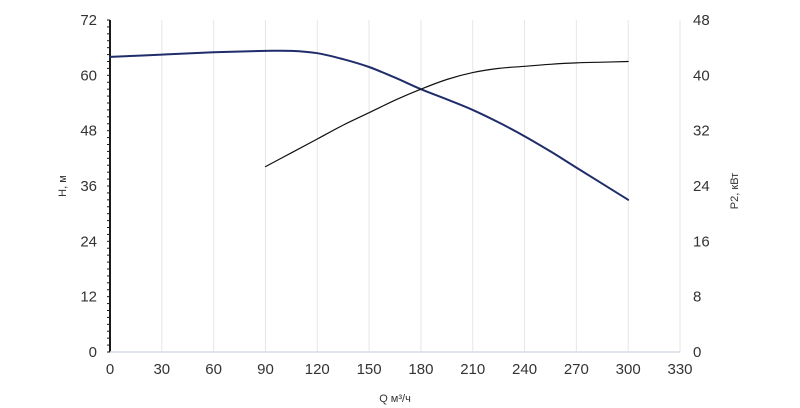 The image size is (800, 408). Describe the element at coordinates (369, 369) in the screenshot. I see `x-tick-label: 150` at that location.